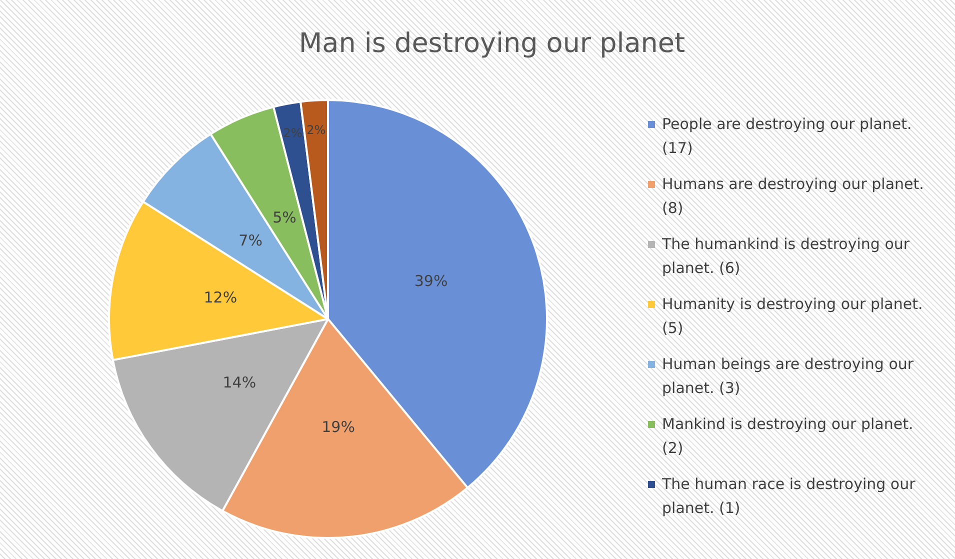  I want to click on legend-label: The human race is destroying our planet. (1), so click(789, 496).